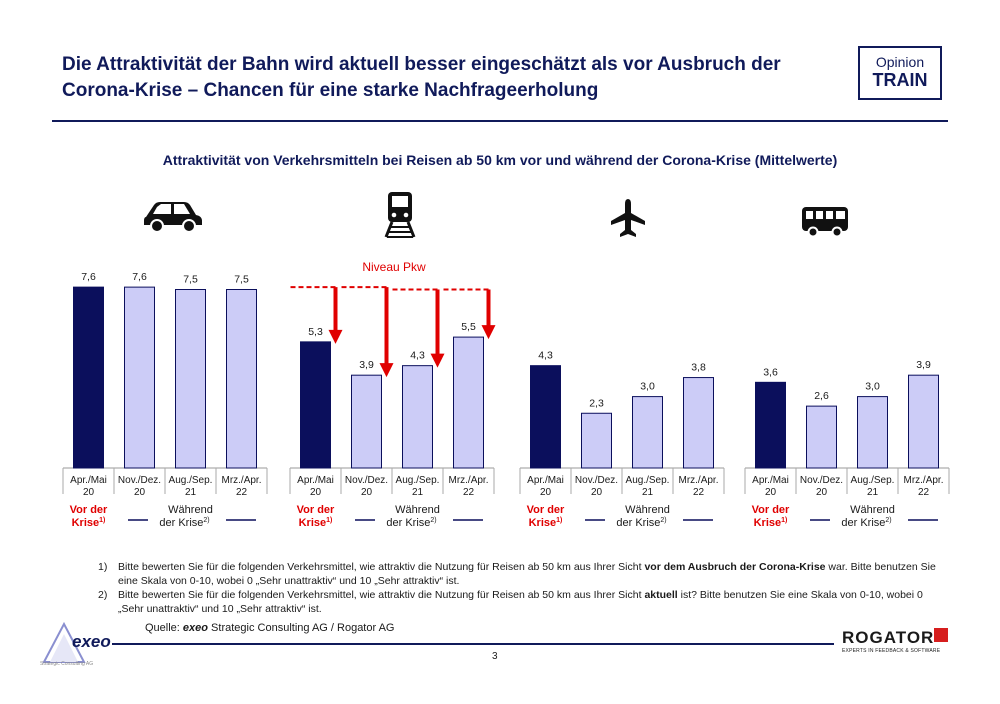 The height and width of the screenshot is (704, 1000). I want to click on data-label-group-1-4: 7,5, so click(241, 280).